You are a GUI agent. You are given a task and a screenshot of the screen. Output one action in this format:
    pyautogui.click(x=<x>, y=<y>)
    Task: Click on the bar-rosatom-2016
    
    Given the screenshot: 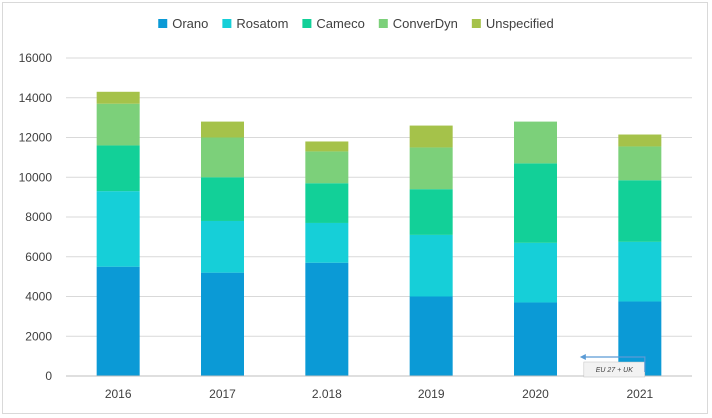 What is the action you would take?
    pyautogui.click(x=118, y=229)
    